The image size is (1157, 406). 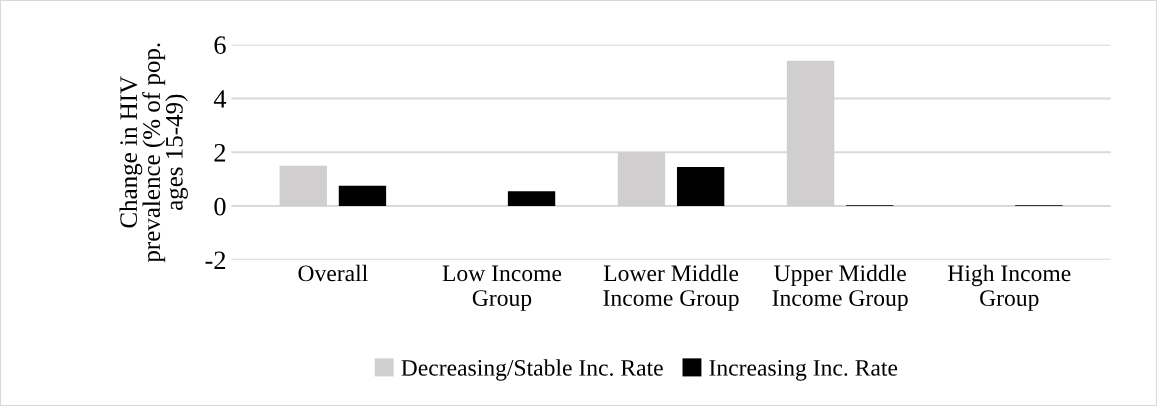 What do you see at coordinates (333, 273) in the screenshot?
I see `x-tick-label: Overall` at bounding box center [333, 273].